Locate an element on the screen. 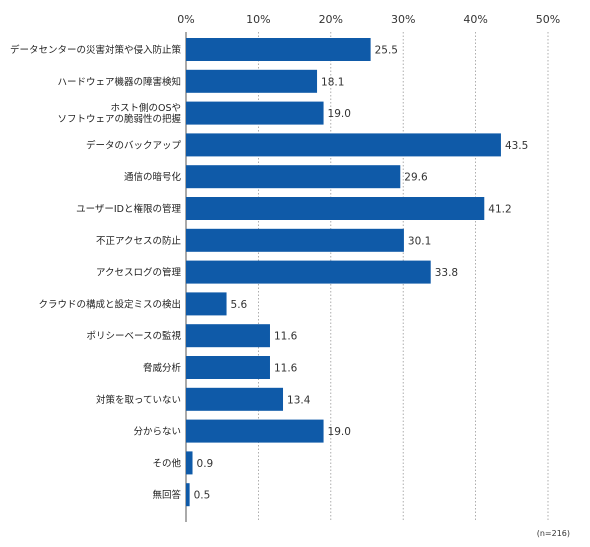 Image resolution: width=590 pixels, height=547 pixels. category-label: データのバックアップ is located at coordinates (134, 145).